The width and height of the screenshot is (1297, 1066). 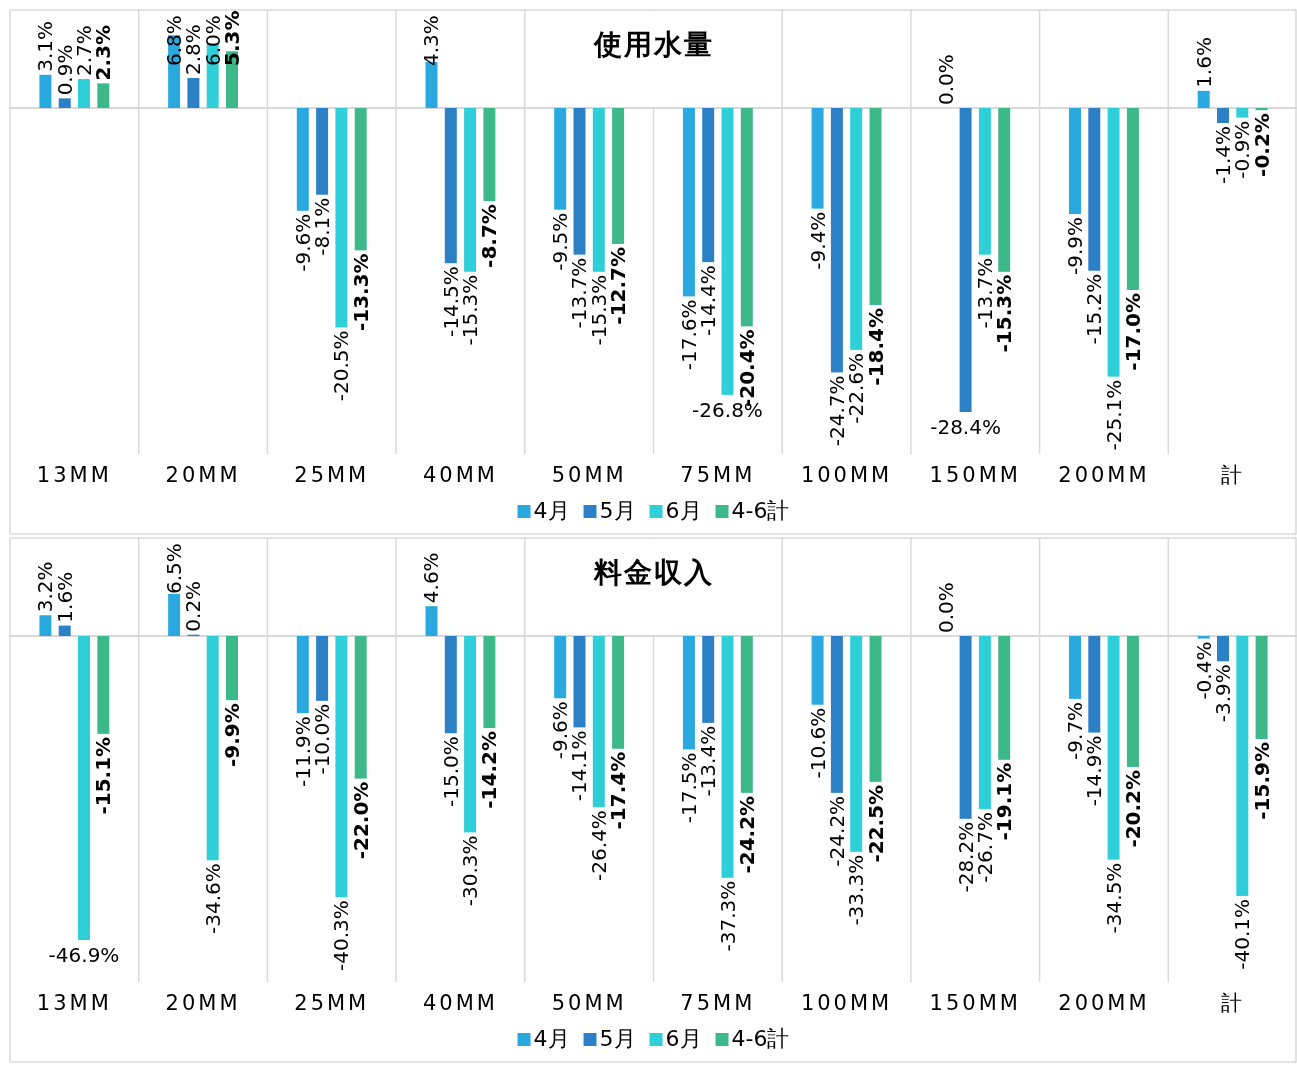 I want to click on chart-title: 使用水量, so click(x=653, y=44).